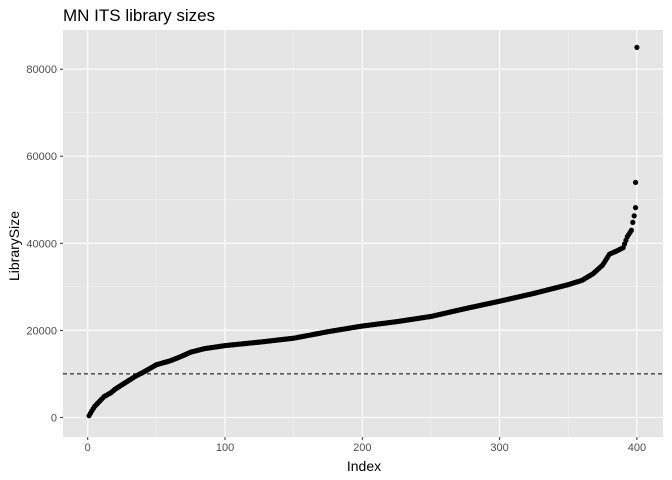  Describe the element at coordinates (139, 15) in the screenshot. I see `chart-title: MN ITS library sizes` at that location.